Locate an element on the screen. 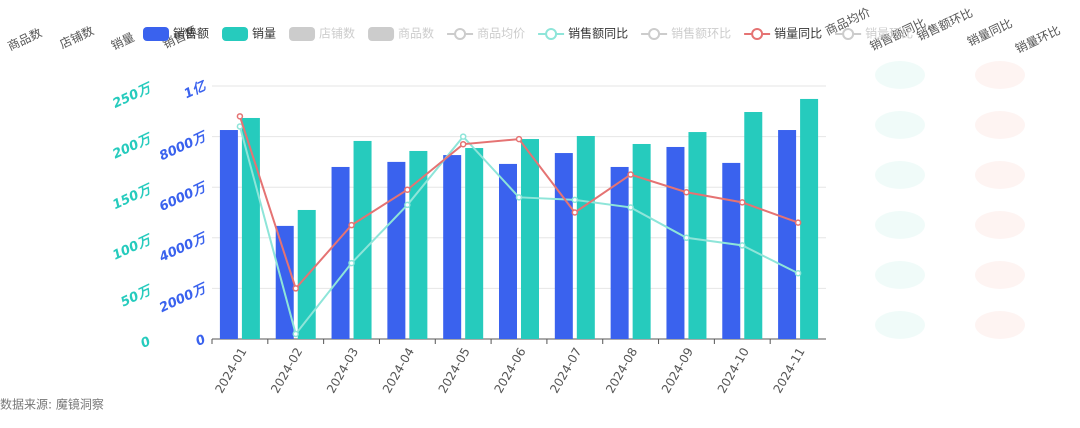  legend-item: 销量同比 is located at coordinates (783, 34).